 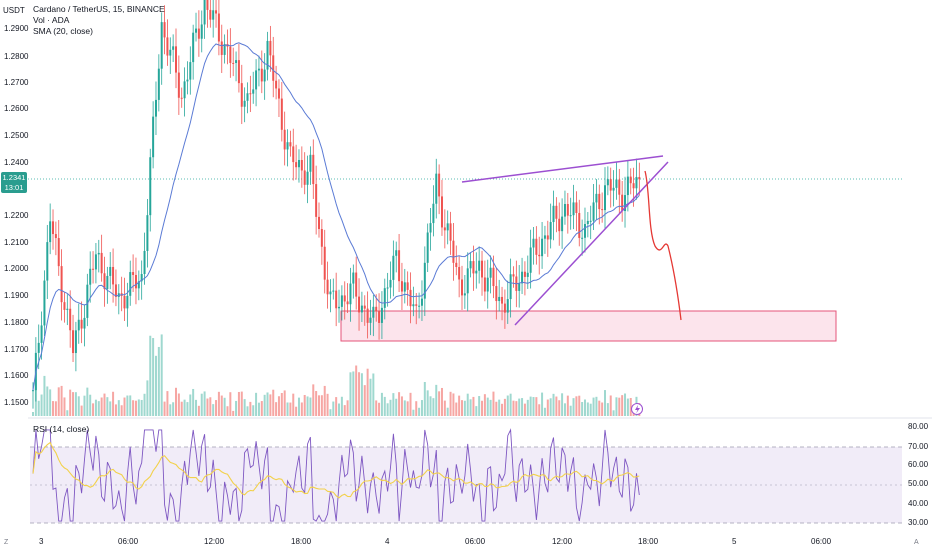 I want to click on wedge-upper-line, so click(x=562, y=169).